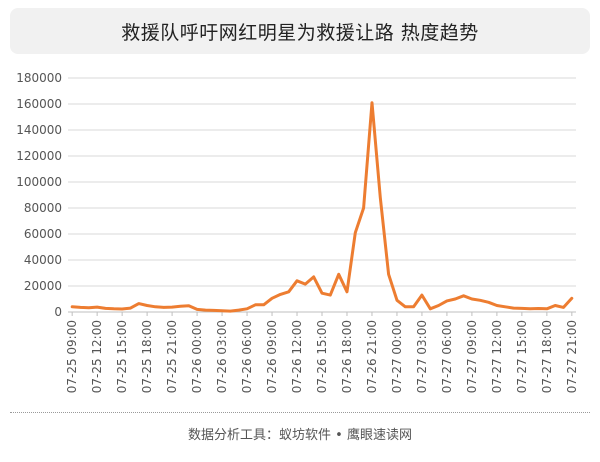 Image resolution: width=600 pixels, height=462 pixels. What do you see at coordinates (247, 356) in the screenshot?
I see `x-tick-label: 07-26 06:00` at bounding box center [247, 356].